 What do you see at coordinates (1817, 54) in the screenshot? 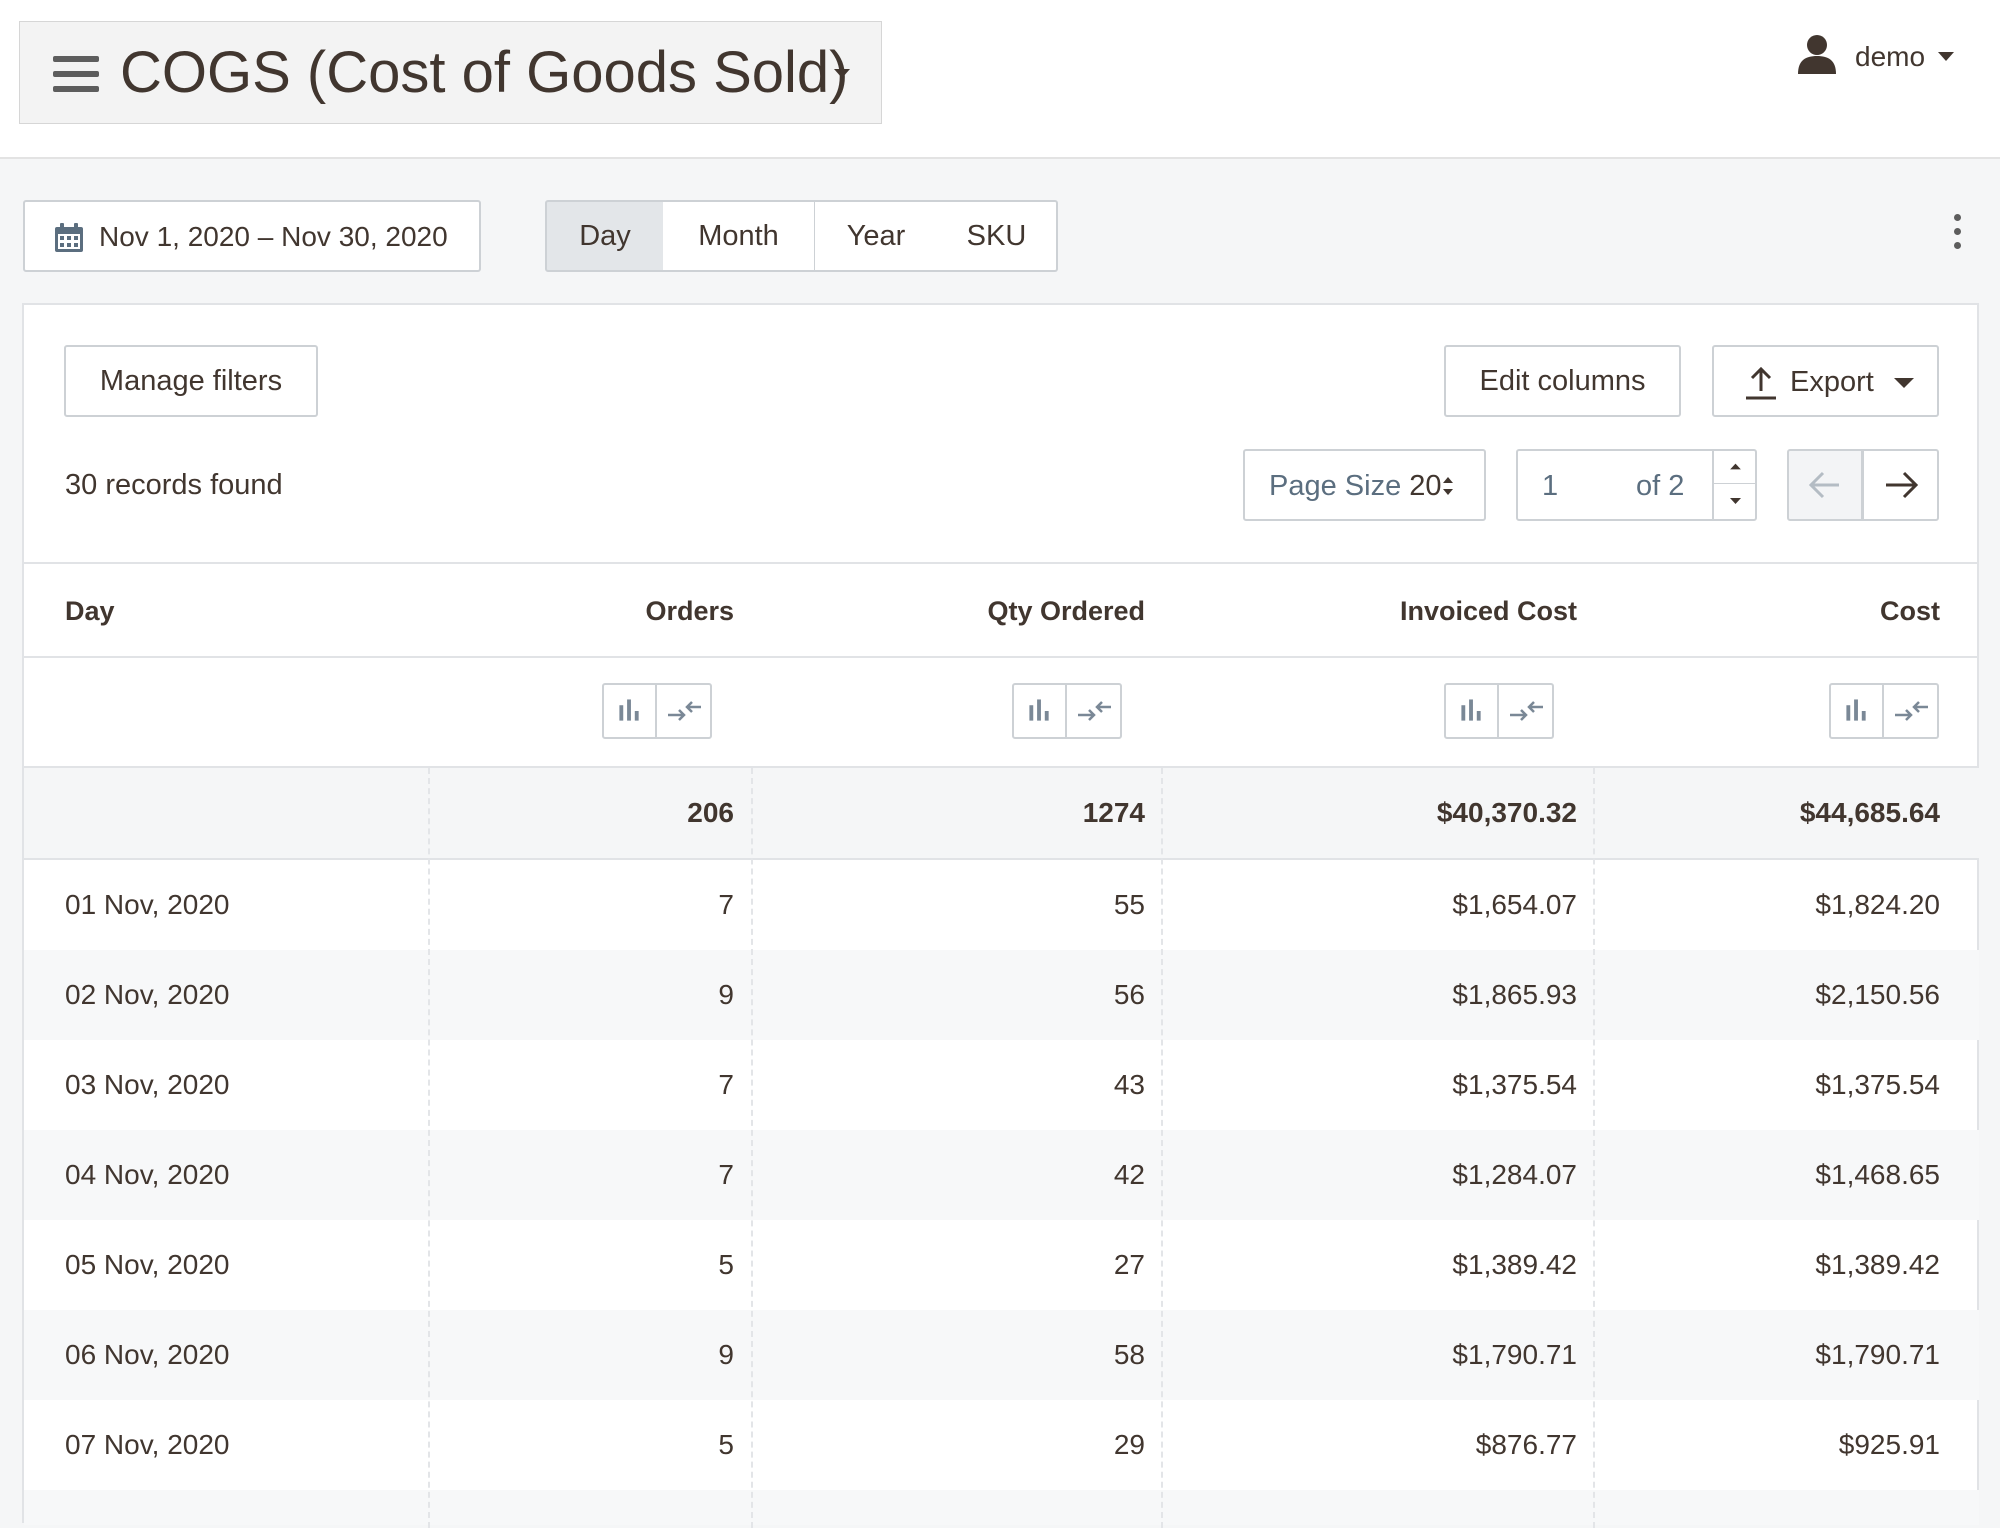
I see `user-icon` at bounding box center [1817, 54].